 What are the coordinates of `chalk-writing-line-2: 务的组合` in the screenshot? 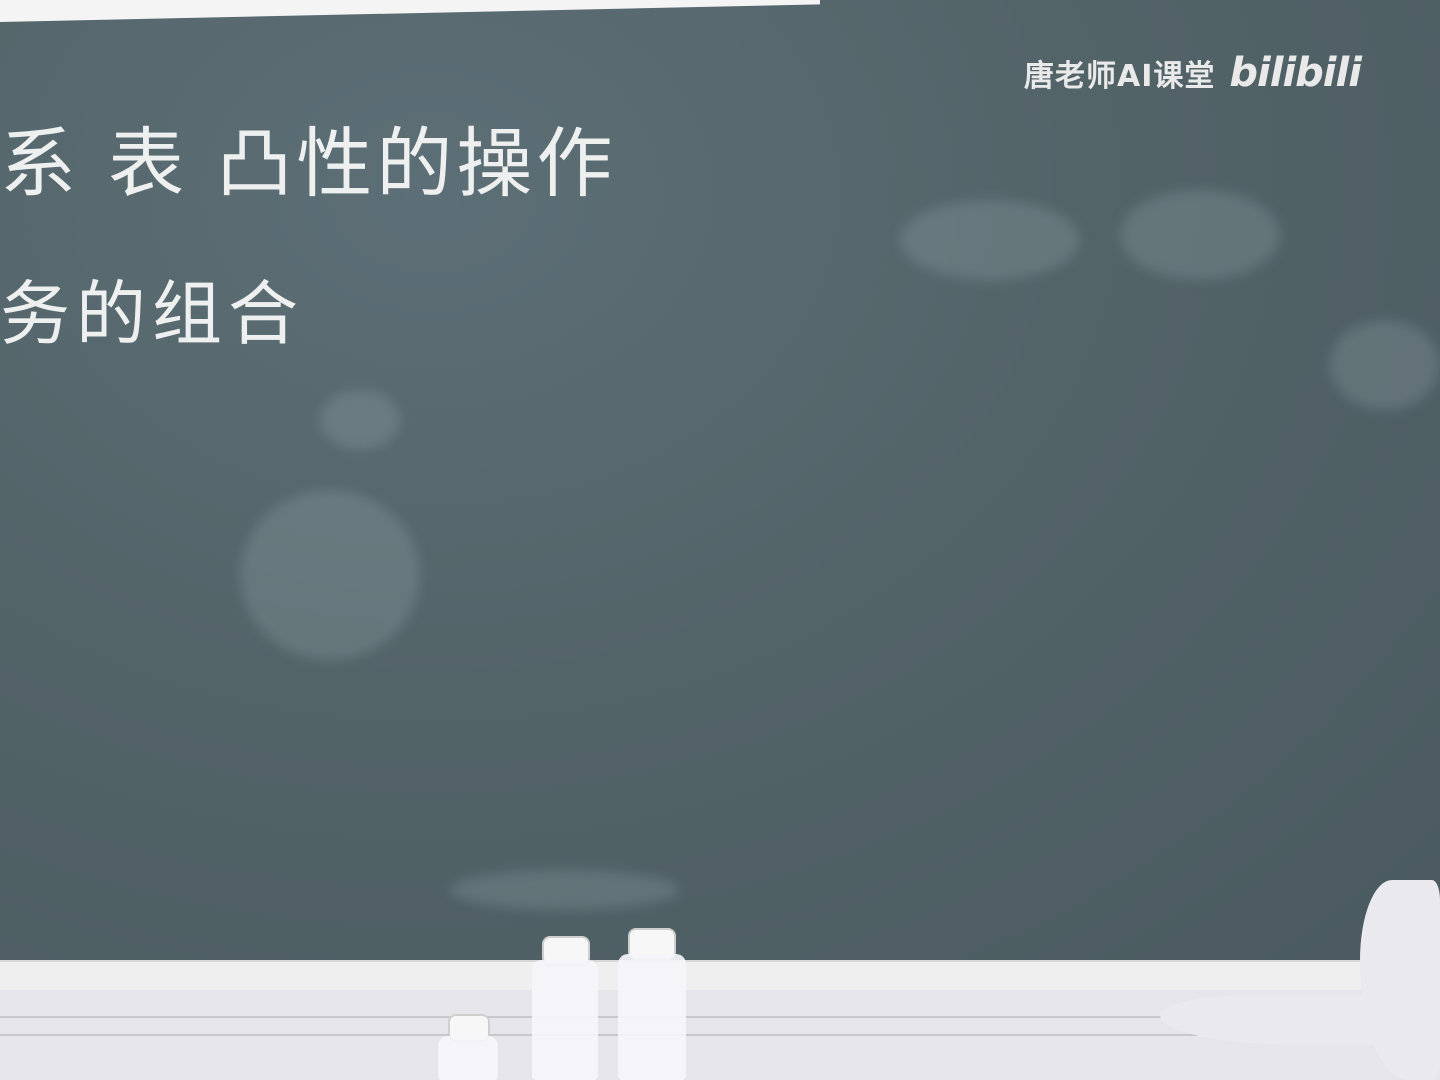 It's located at (152, 314).